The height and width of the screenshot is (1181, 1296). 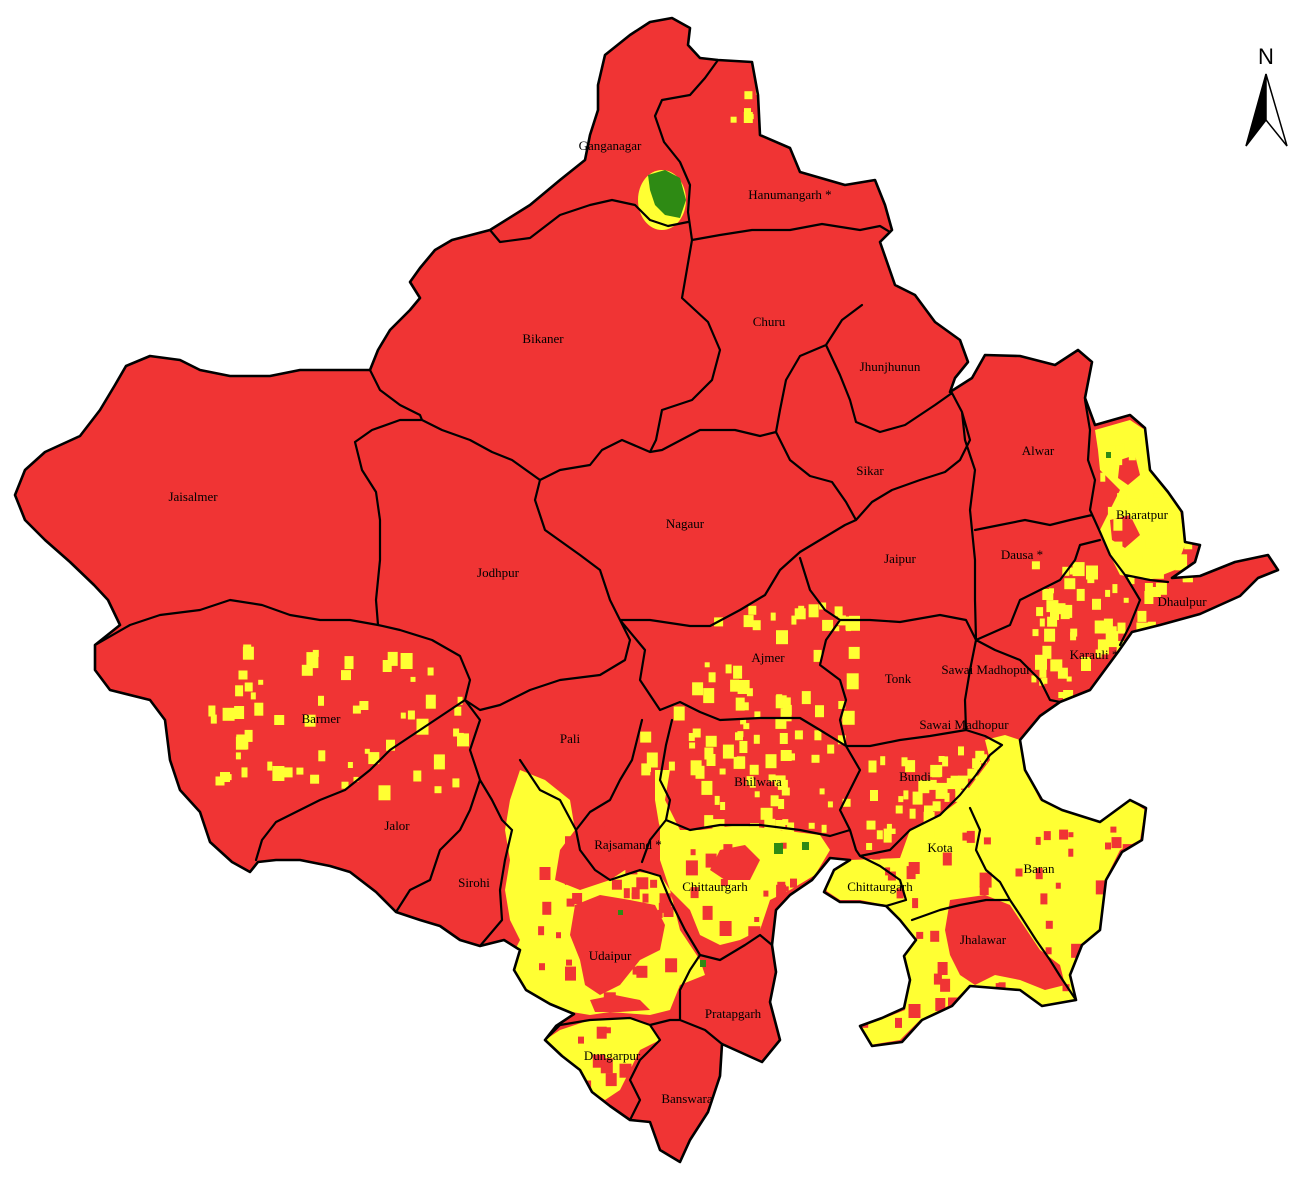 What do you see at coordinates (880, 886) in the screenshot?
I see `district-label-chittaurgarh-2: Chittaurgarh` at bounding box center [880, 886].